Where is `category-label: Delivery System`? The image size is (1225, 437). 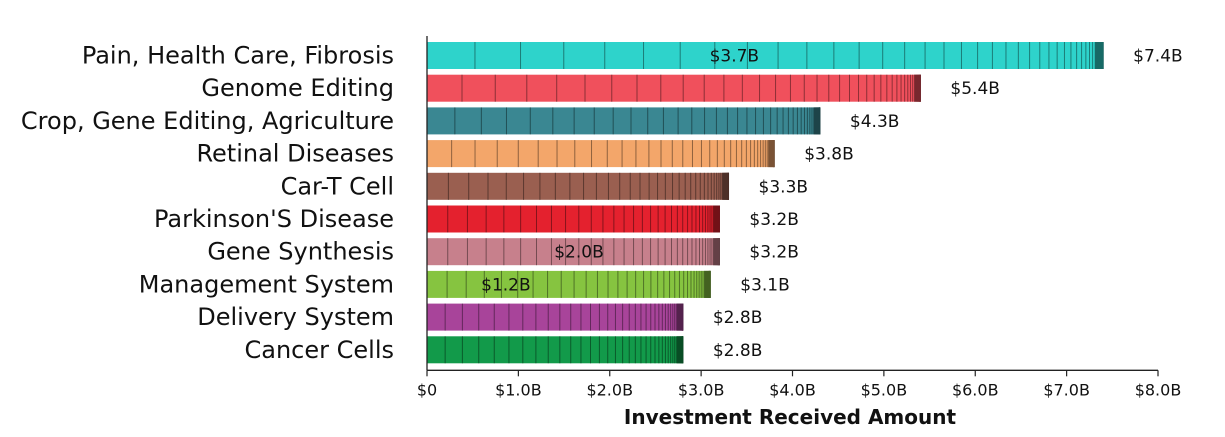 category-label: Delivery System is located at coordinates (295, 317).